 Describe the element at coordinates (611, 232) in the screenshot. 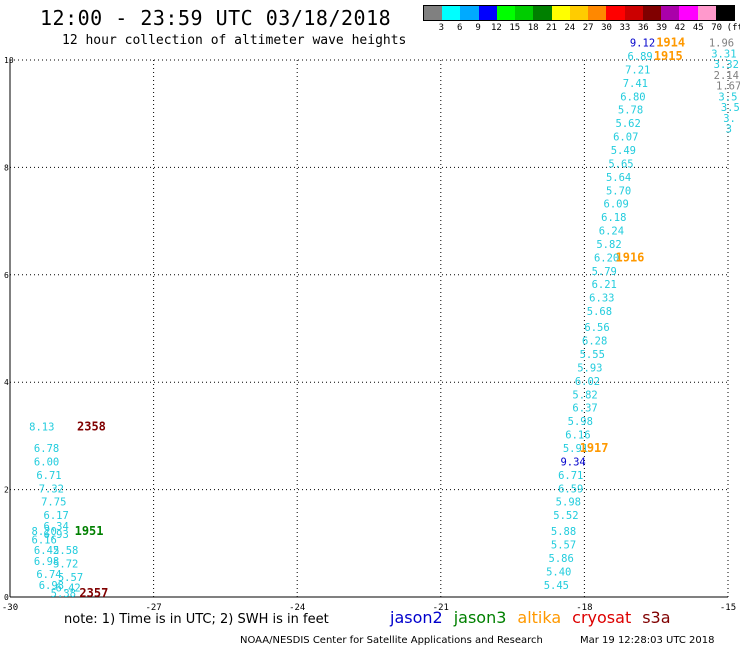

I see `wave-height-label: 6.24` at that location.